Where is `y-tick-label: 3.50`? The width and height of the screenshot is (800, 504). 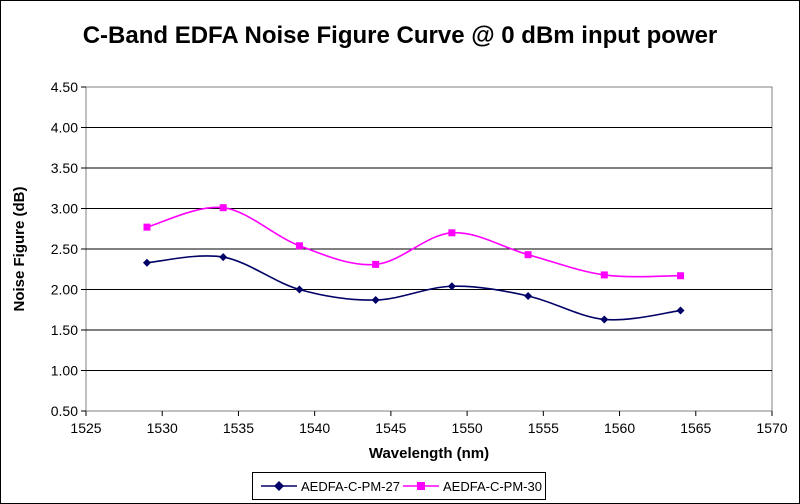 y-tick-label: 3.50 is located at coordinates (64, 168).